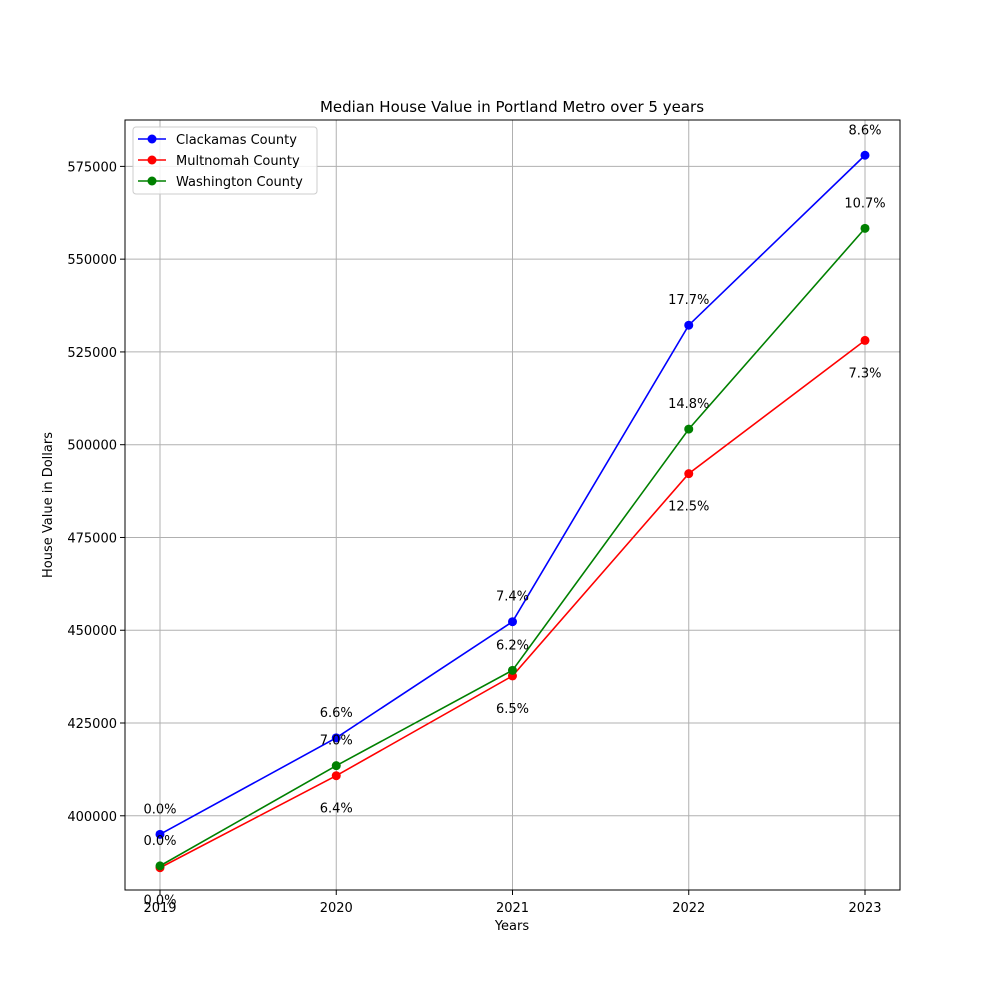  What do you see at coordinates (48, 505) in the screenshot?
I see `y-axis-label: House Value in Dollars` at bounding box center [48, 505].